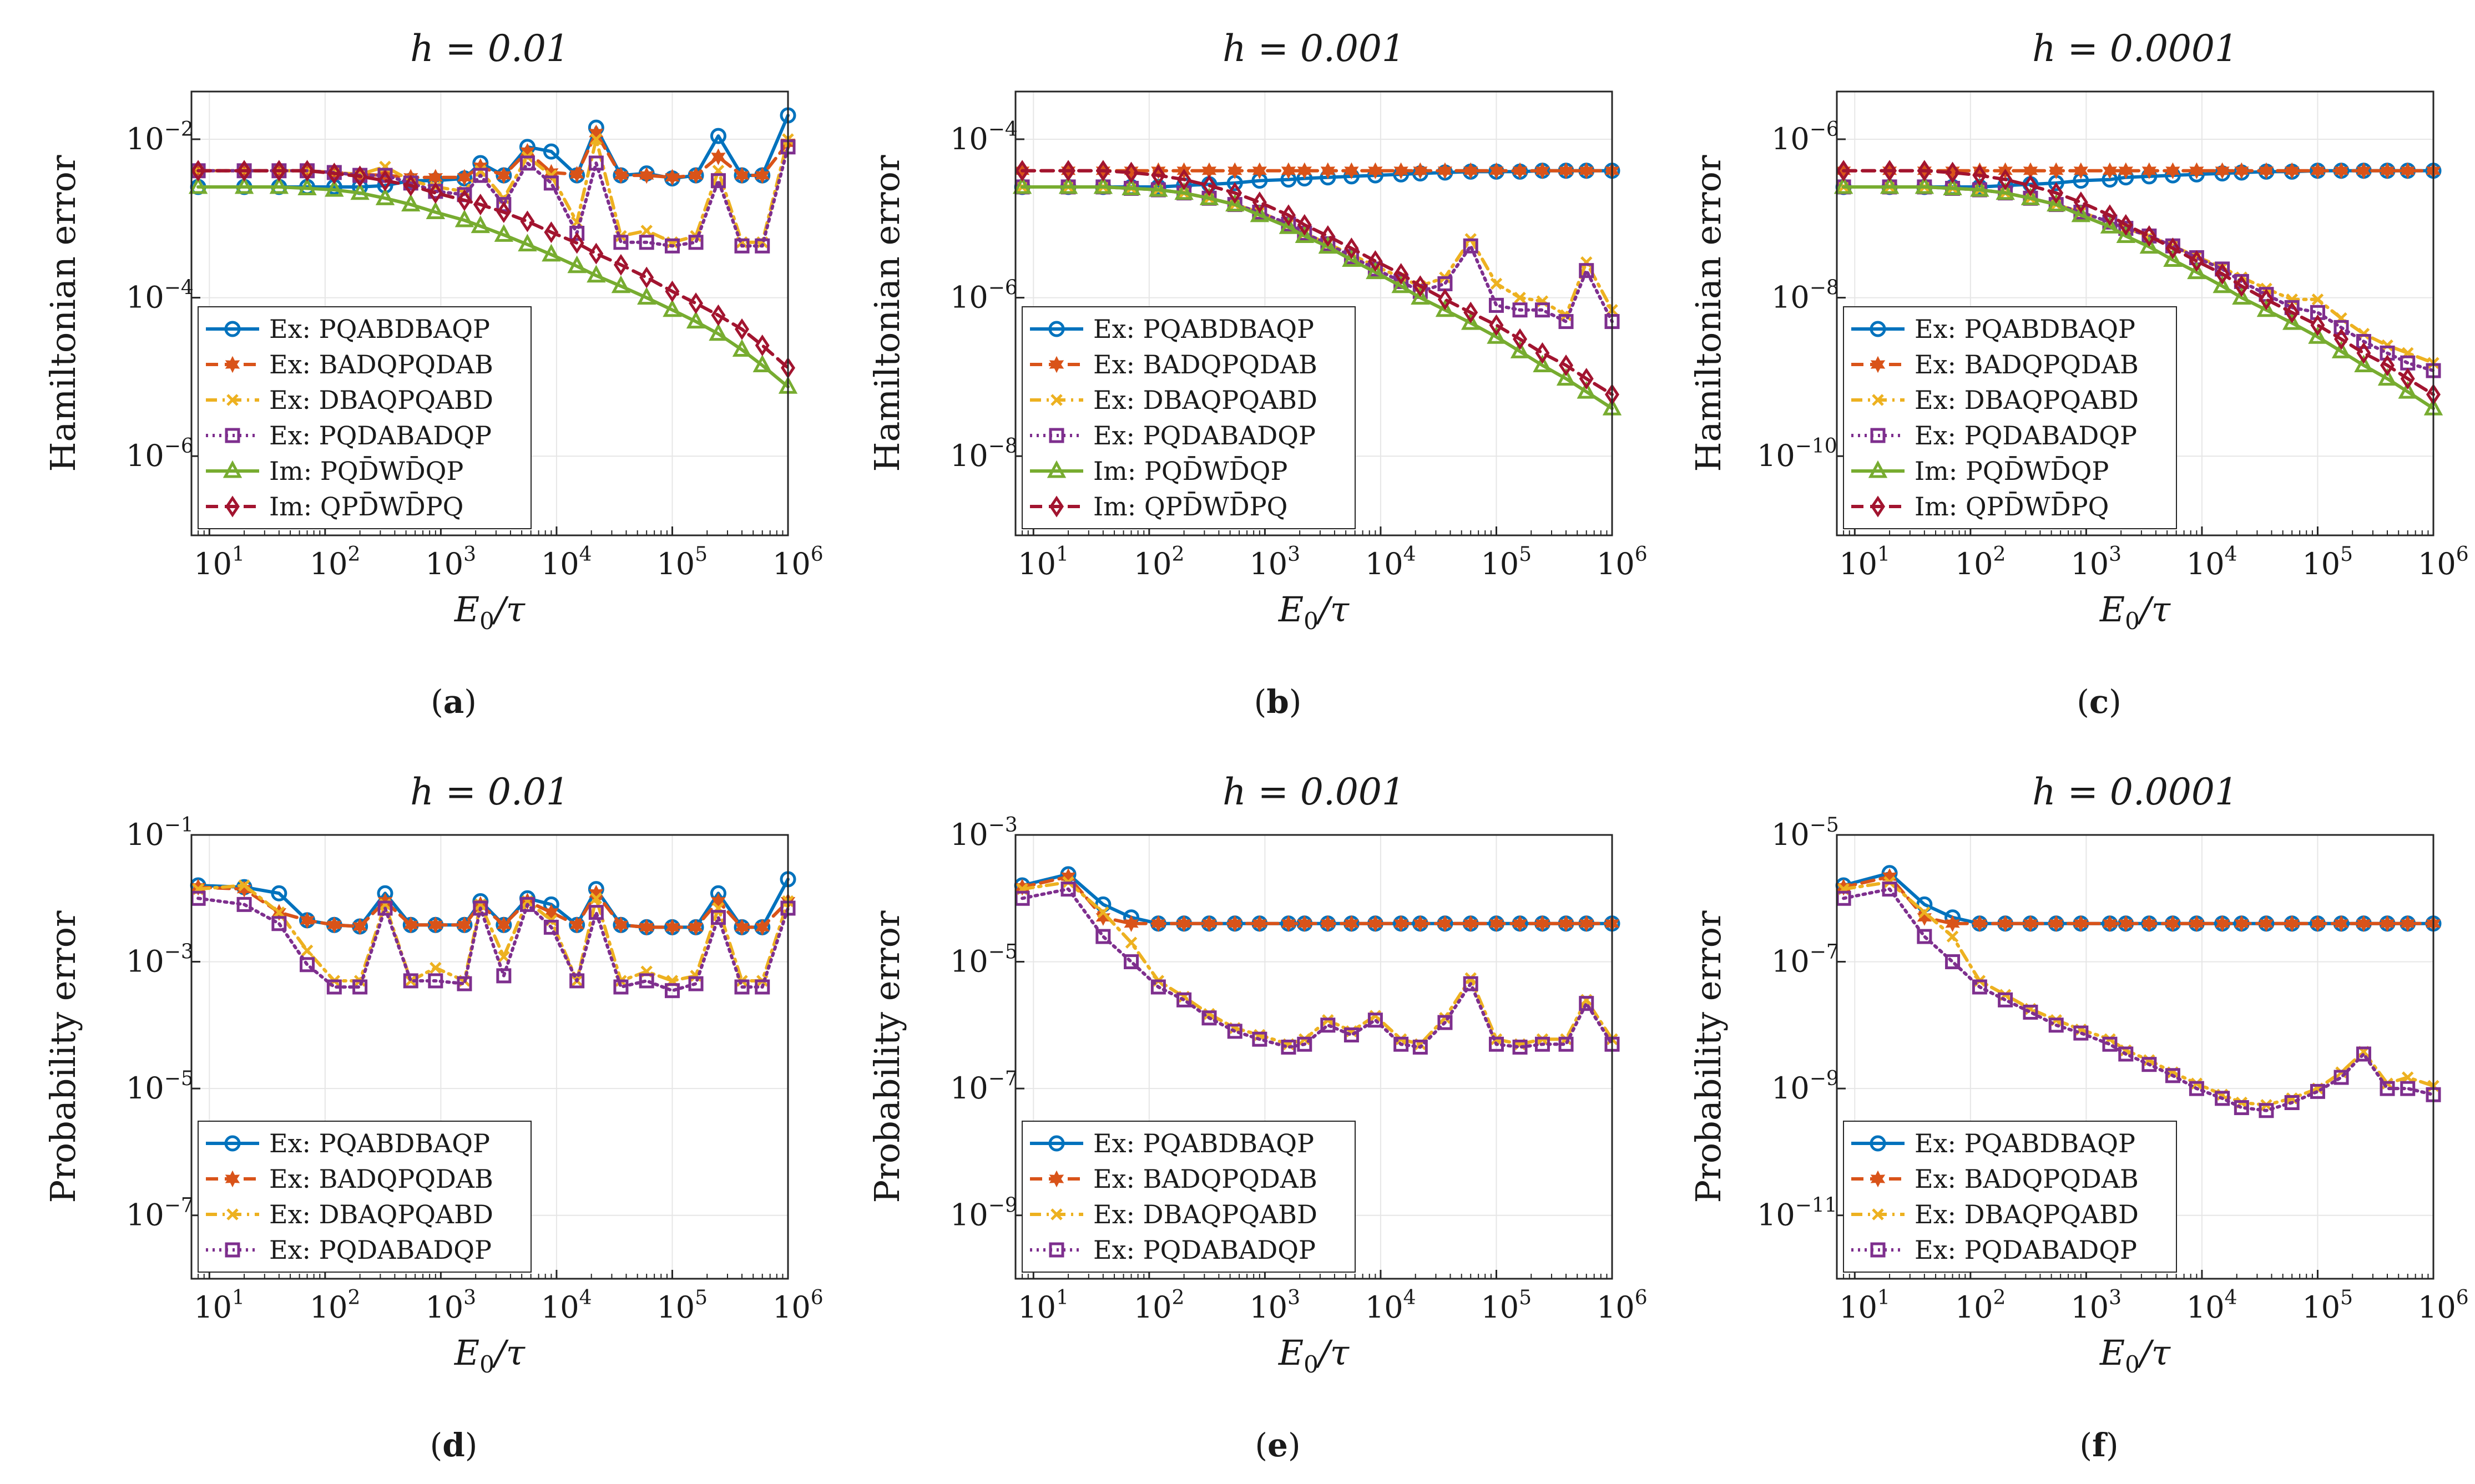 The height and width of the screenshot is (1484, 2475). What do you see at coordinates (2012, 506) in the screenshot?
I see `legend-label: Im: QPD̄WD̄PQ` at bounding box center [2012, 506].